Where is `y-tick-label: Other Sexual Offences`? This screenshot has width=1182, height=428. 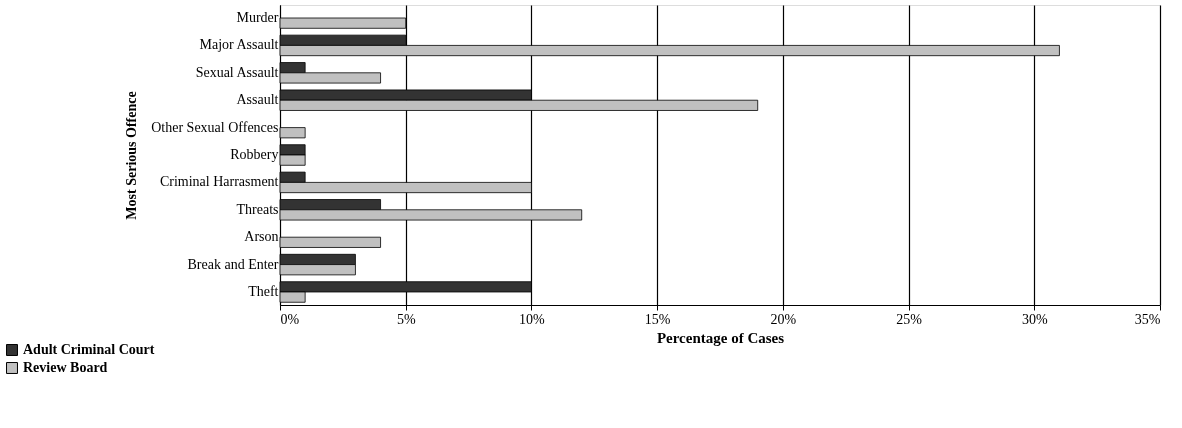
y-tick-label: Other Sexual Offences is located at coordinates (215, 127).